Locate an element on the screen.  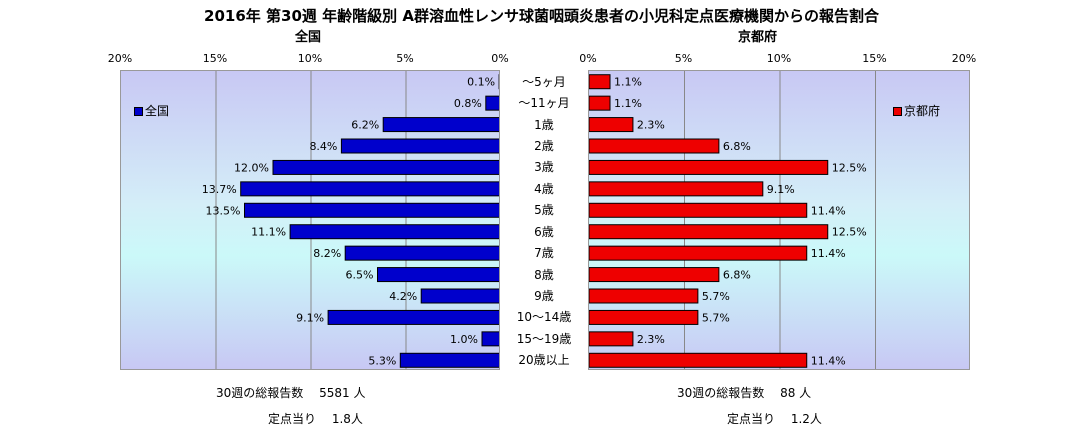
category-label: 8歳 is located at coordinates (544, 274).